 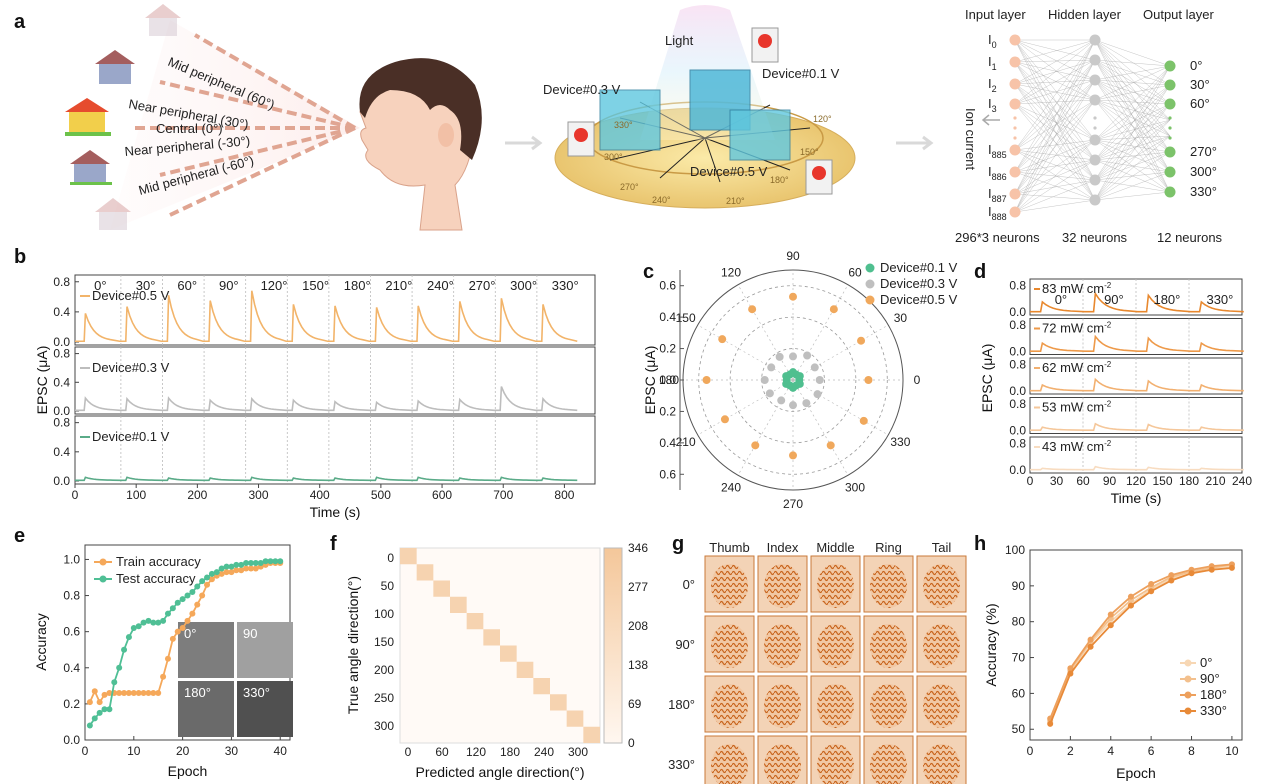 What do you see at coordinates (183, 751) in the screenshot?
I see `x-tick-label: 20` at bounding box center [183, 751].